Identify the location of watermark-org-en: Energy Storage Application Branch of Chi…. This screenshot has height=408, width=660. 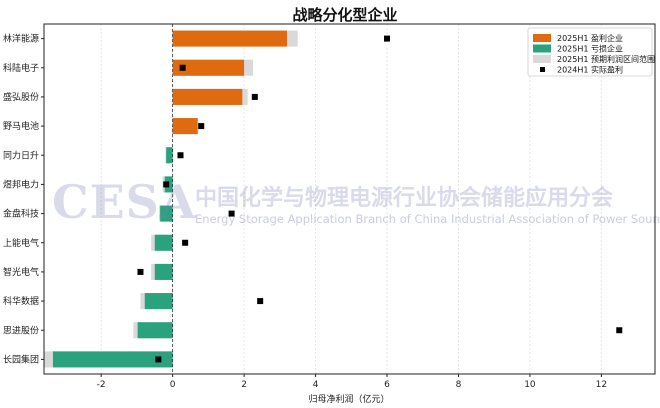
(427, 219).